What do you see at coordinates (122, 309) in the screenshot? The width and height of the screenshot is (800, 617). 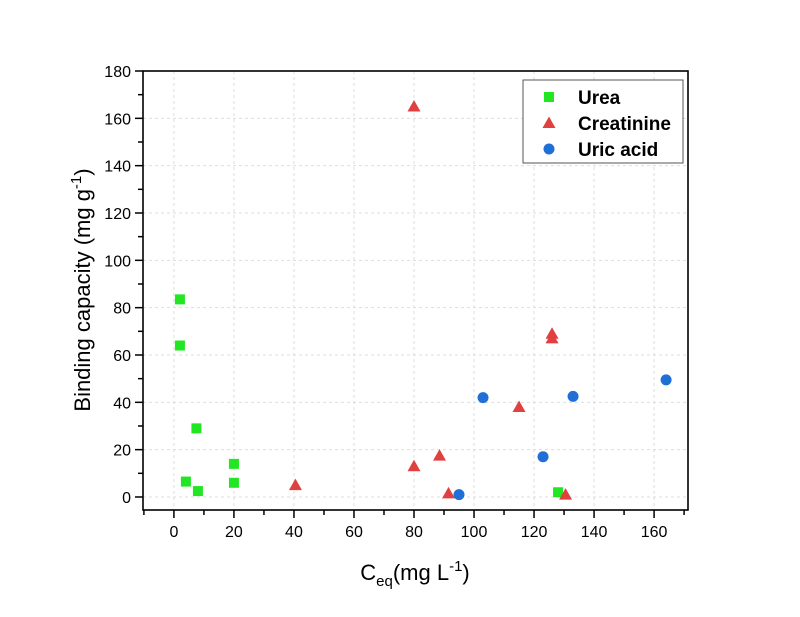 I see `y-tick-label: 80` at bounding box center [122, 309].